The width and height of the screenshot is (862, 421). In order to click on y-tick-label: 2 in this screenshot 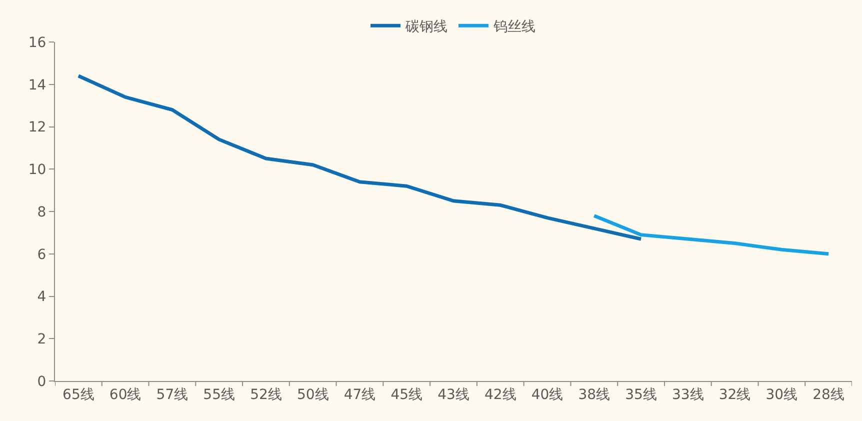, I will do `click(41, 340)`.